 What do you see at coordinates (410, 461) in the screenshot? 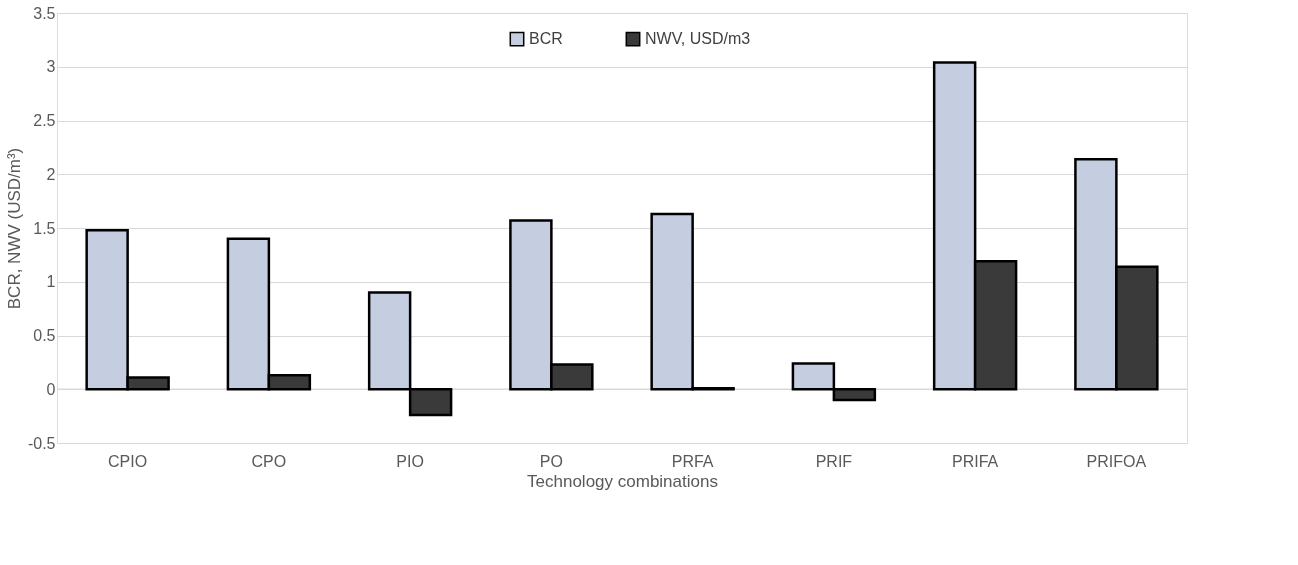
I see `x-tick-label: PIO` at bounding box center [410, 461].